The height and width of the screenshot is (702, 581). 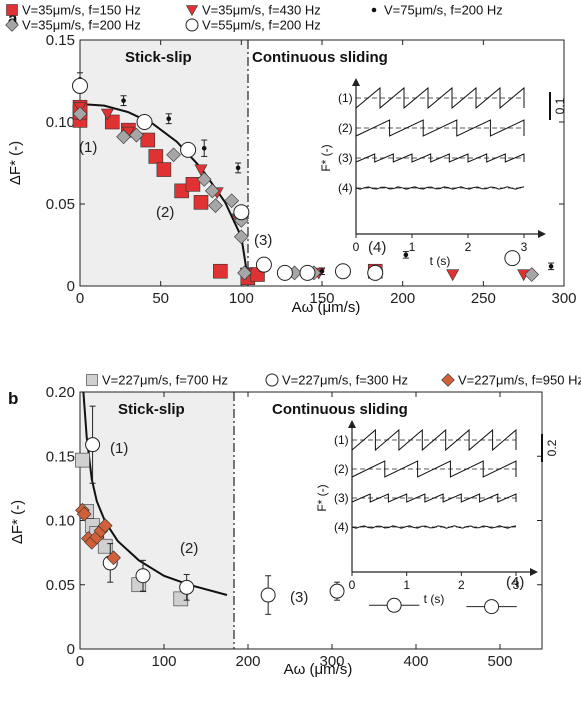 I want to click on x-tick-label: 300, so click(x=563, y=298).